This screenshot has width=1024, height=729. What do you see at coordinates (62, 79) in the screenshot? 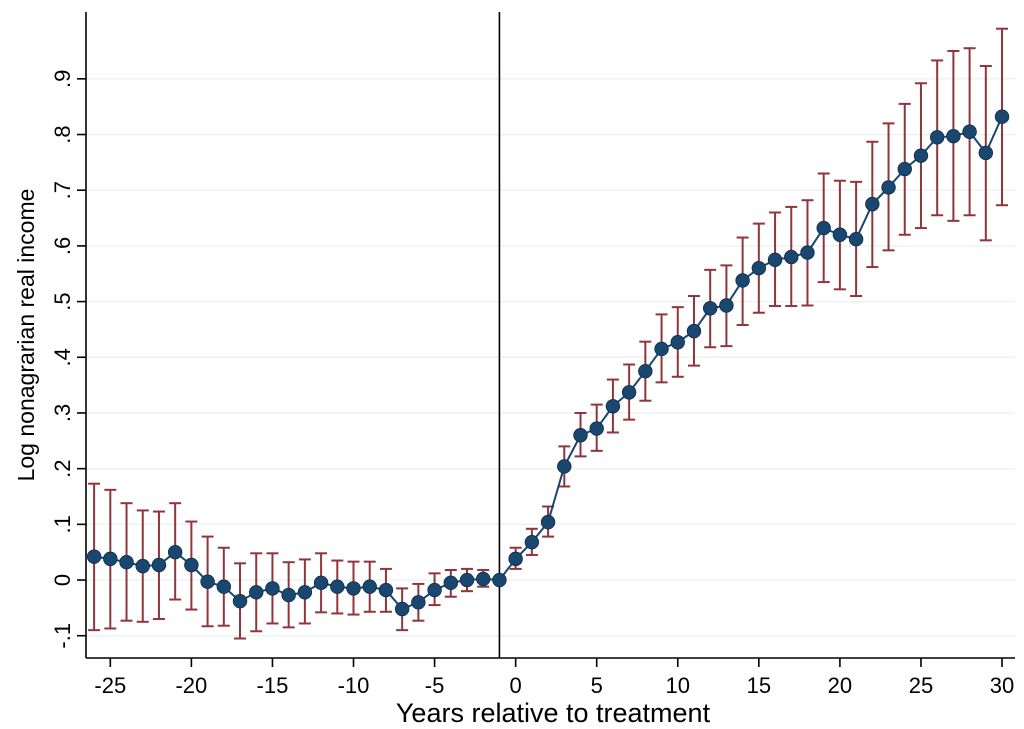
I see `y-tick-label: .9` at bounding box center [62, 79].